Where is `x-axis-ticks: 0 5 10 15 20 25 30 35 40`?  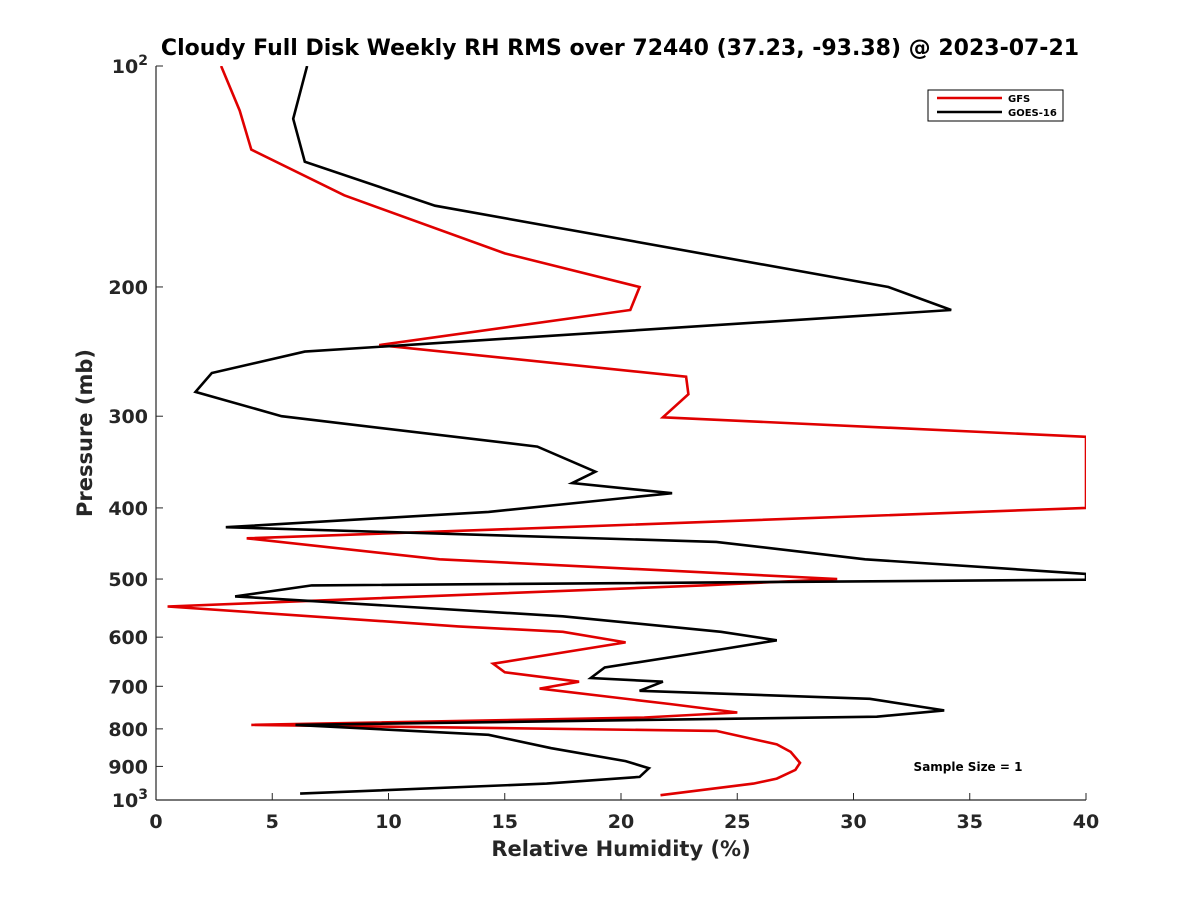
x-axis-ticks: 0 5 10 15 20 25 30 35 40 is located at coordinates (624, 813).